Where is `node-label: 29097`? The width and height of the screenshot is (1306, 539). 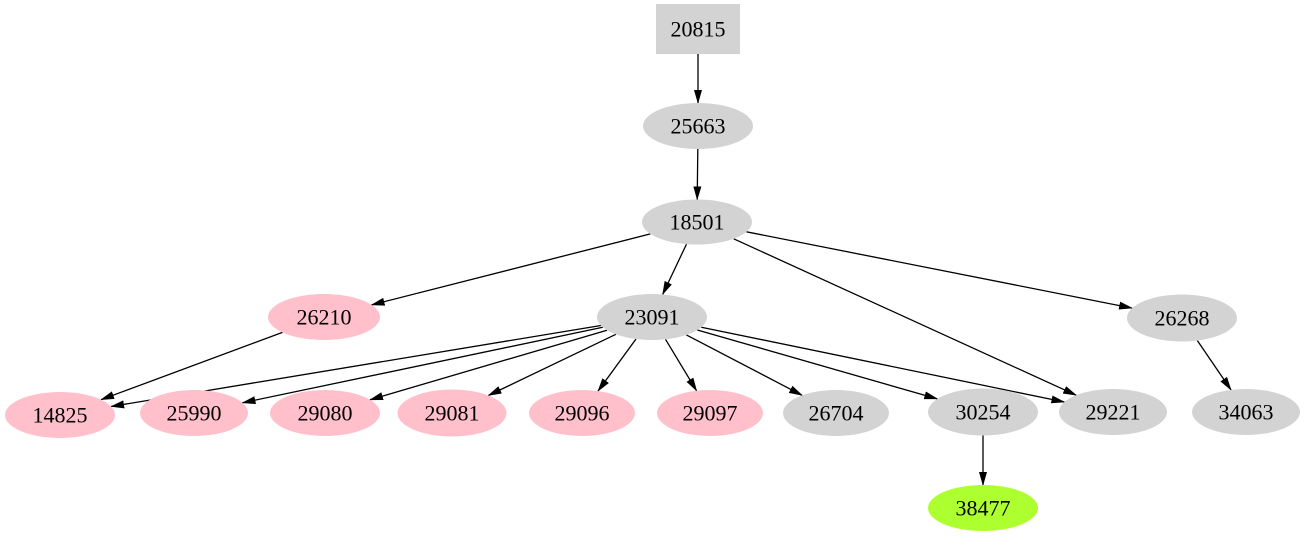 node-label: 29097 is located at coordinates (710, 412).